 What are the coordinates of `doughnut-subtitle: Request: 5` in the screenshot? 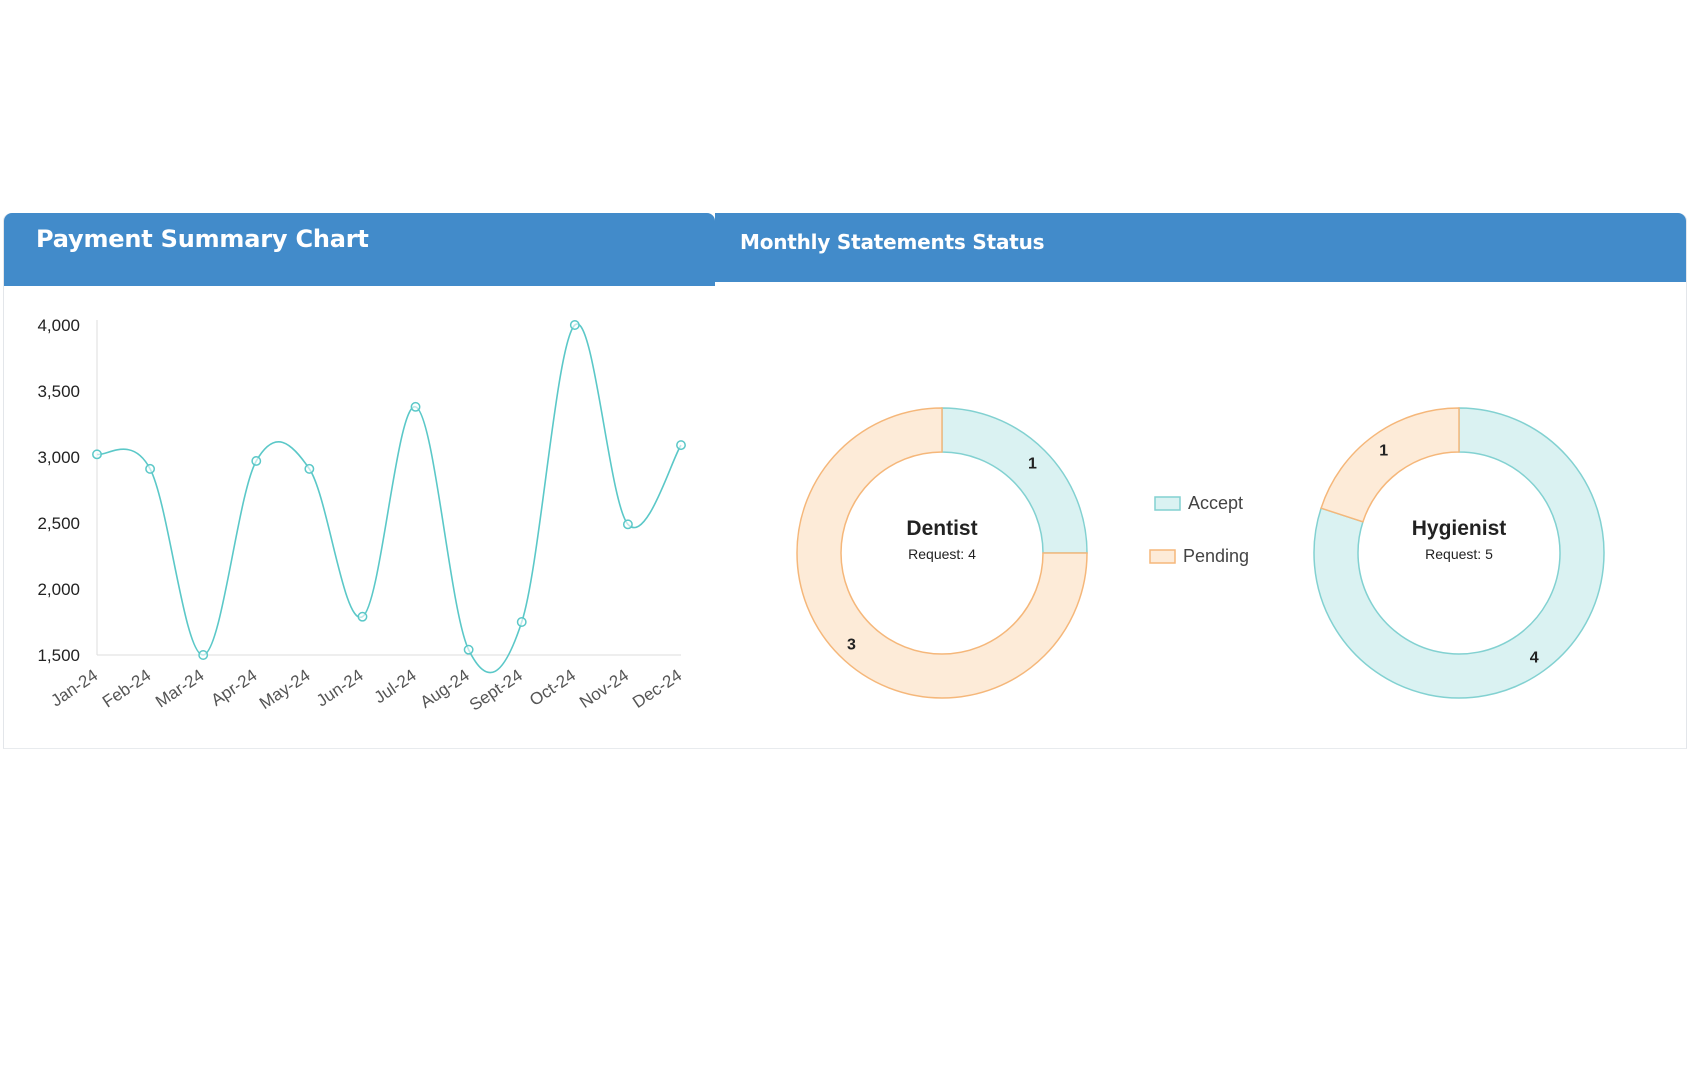 It's located at (1459, 554).